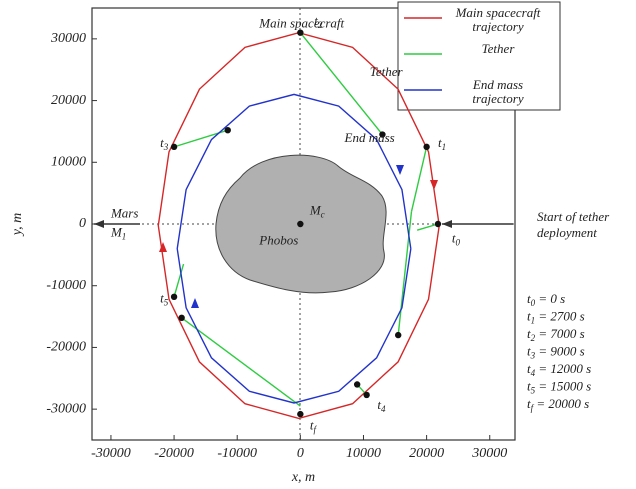  I want to click on annotation: Main spacecraft, so click(301, 23).